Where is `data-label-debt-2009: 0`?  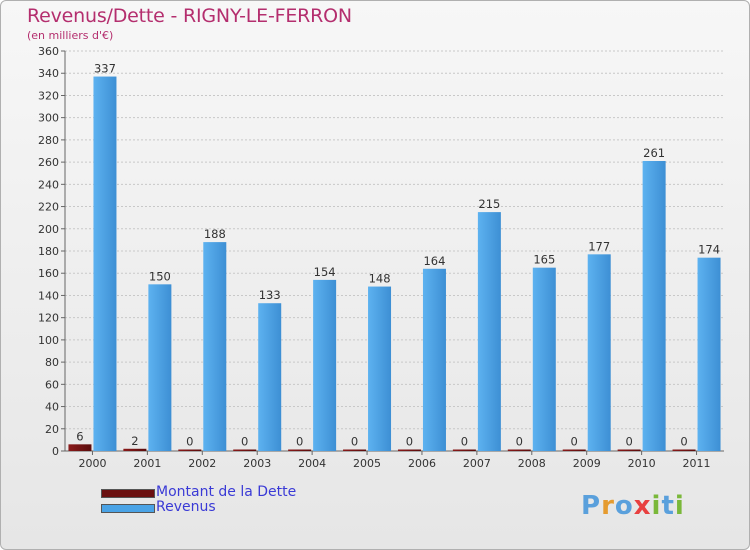 data-label-debt-2009: 0 is located at coordinates (574, 442).